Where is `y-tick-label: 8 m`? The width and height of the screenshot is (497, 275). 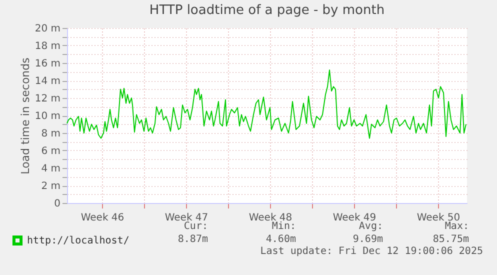 y-tick-label: 8 m is located at coordinates (50, 134).